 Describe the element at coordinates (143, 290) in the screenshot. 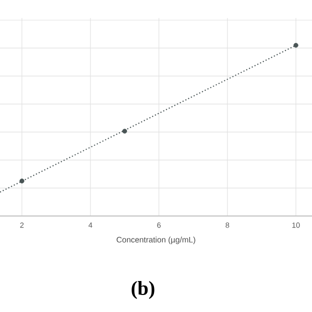

I see `text: (b)` at that location.